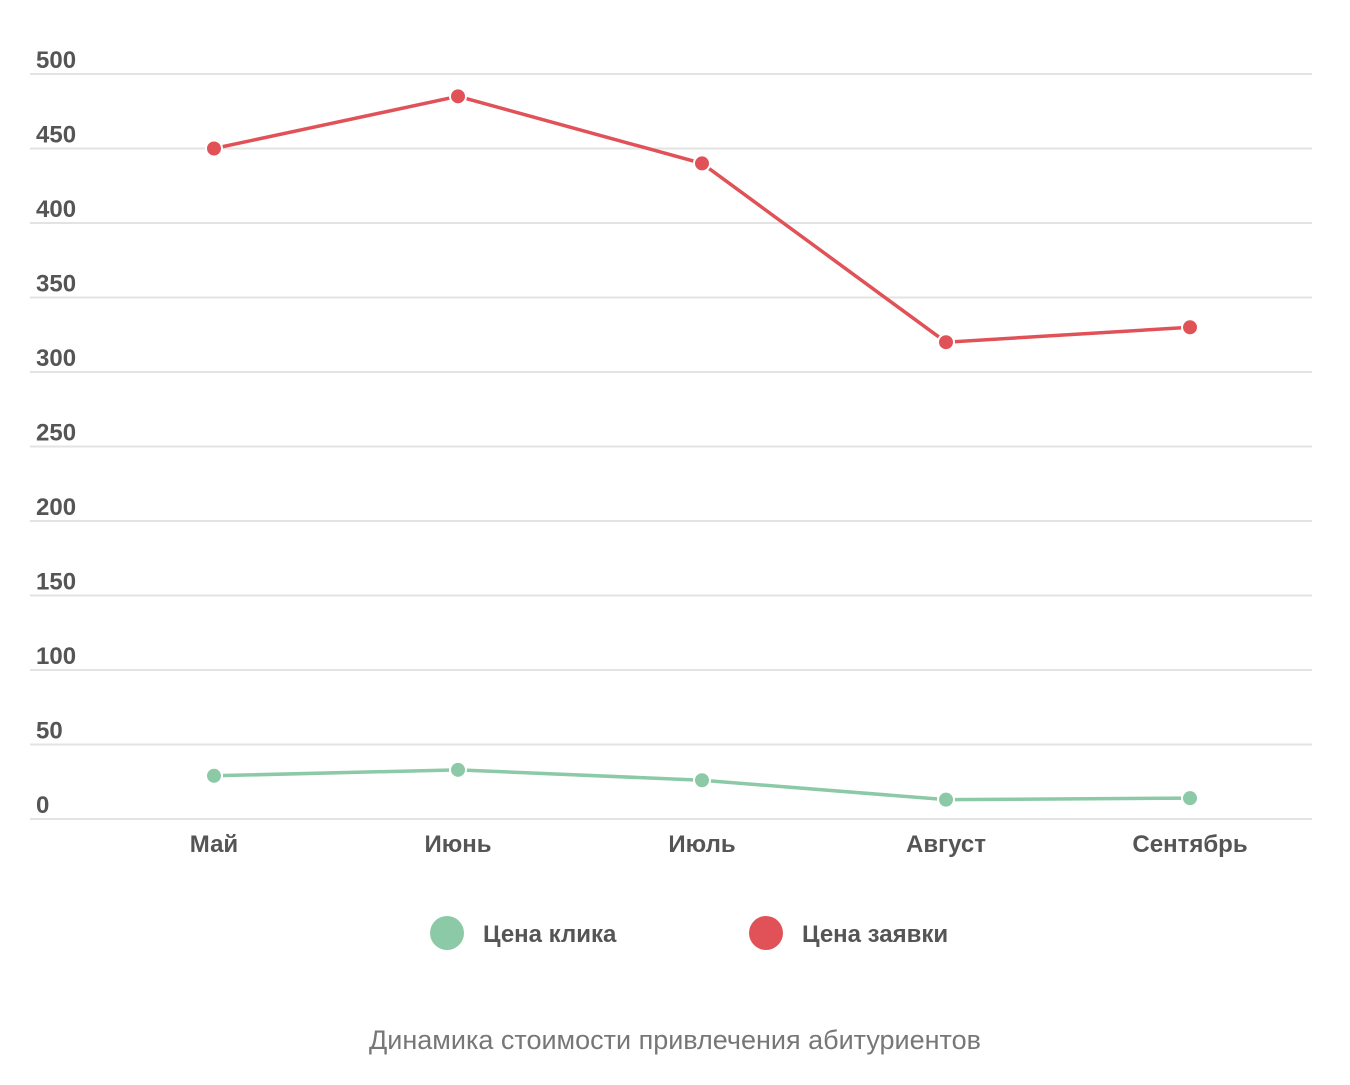 This screenshot has height=1085, width=1350. Describe the element at coordinates (214, 844) in the screenshot. I see `x-tick-label: Май` at that location.